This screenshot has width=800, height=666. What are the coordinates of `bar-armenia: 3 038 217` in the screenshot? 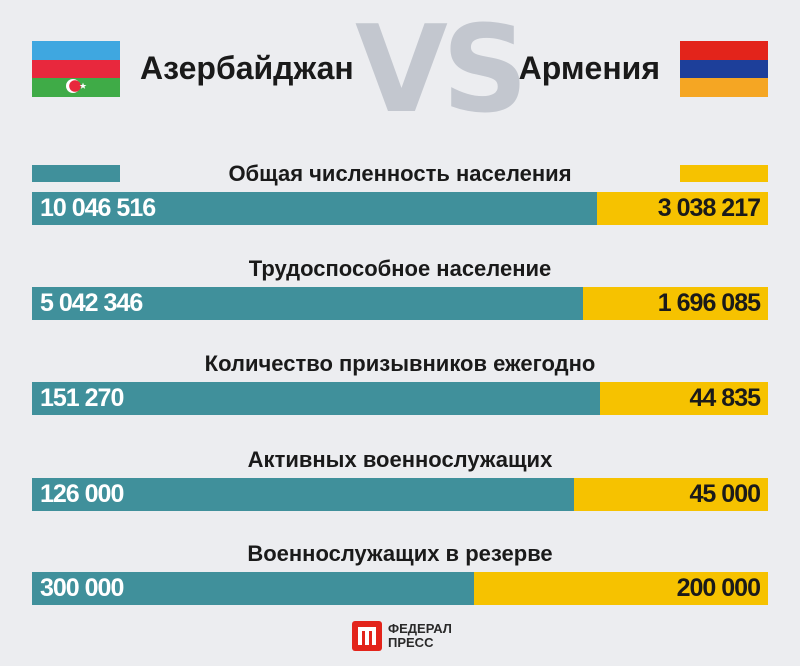 It's located at (682, 208).